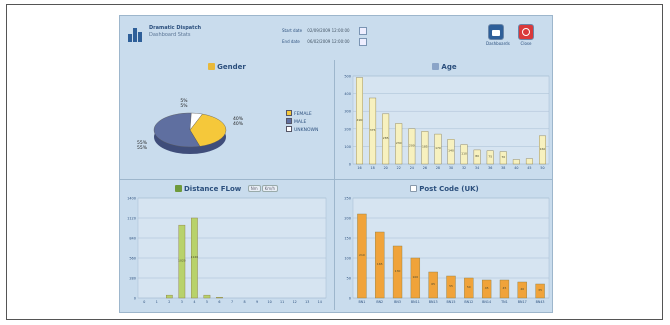 This screenshot has height=325, width=670. I want to click on x-tick-label: BN15, so click(451, 302).